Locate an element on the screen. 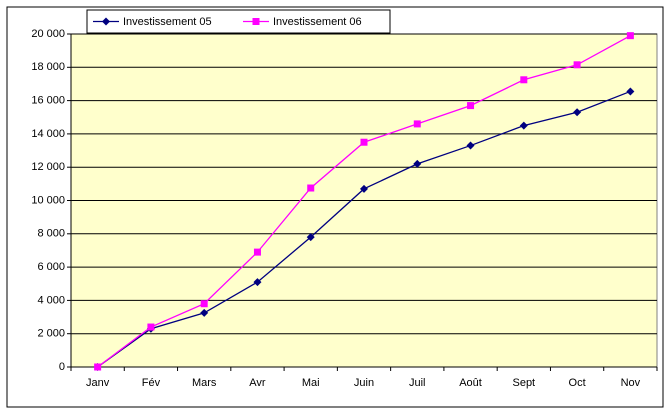 This screenshot has height=410, width=668. legend-box is located at coordinates (238, 21).